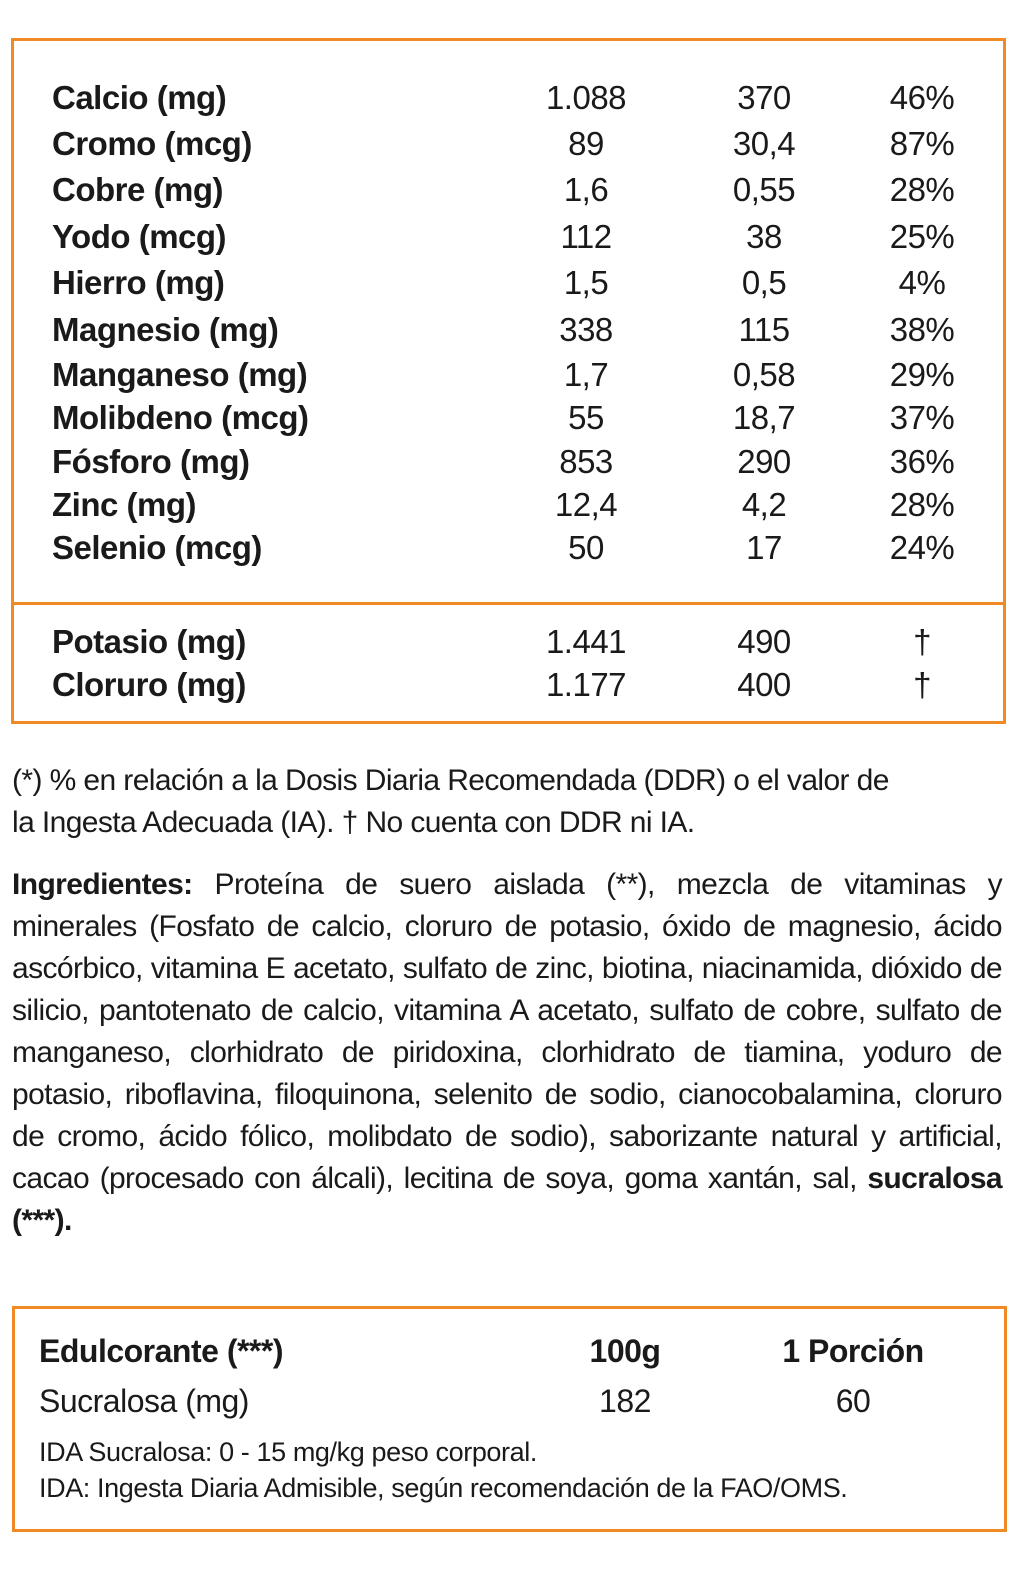 The height and width of the screenshot is (1579, 1024). What do you see at coordinates (764, 97) in the screenshot?
I see `value-portion: 370` at bounding box center [764, 97].